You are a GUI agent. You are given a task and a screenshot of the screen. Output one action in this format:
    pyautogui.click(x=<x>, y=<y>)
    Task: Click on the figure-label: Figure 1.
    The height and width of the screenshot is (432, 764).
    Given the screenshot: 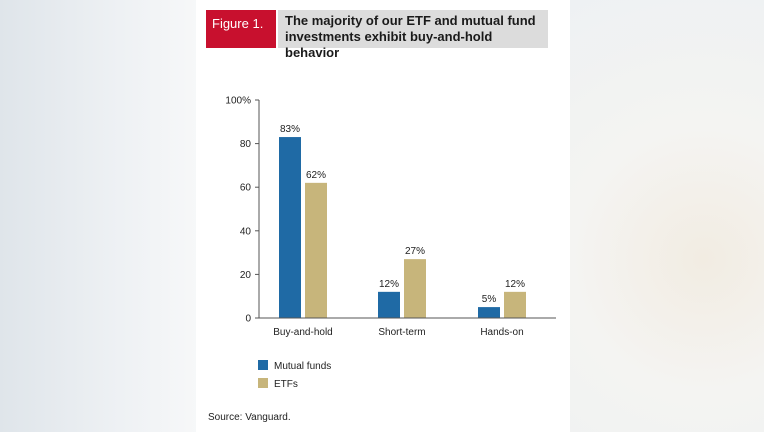 What is the action you would take?
    pyautogui.click(x=241, y=29)
    